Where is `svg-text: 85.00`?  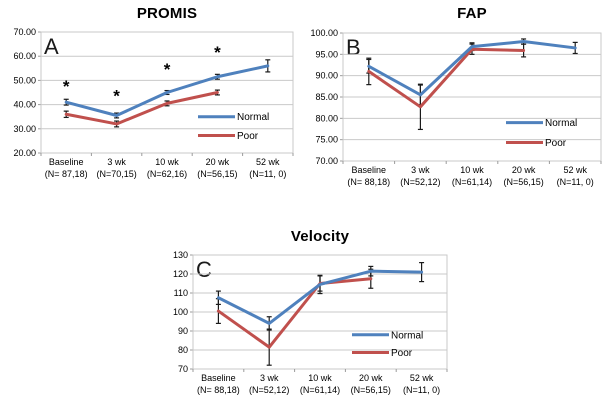
svg-text: 85.00 is located at coordinates (326, 97).